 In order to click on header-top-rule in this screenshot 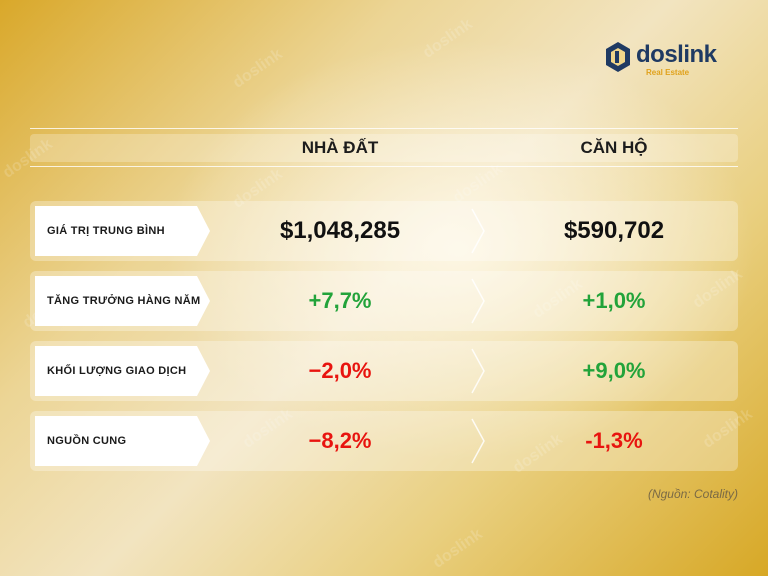, I will do `click(384, 128)`.